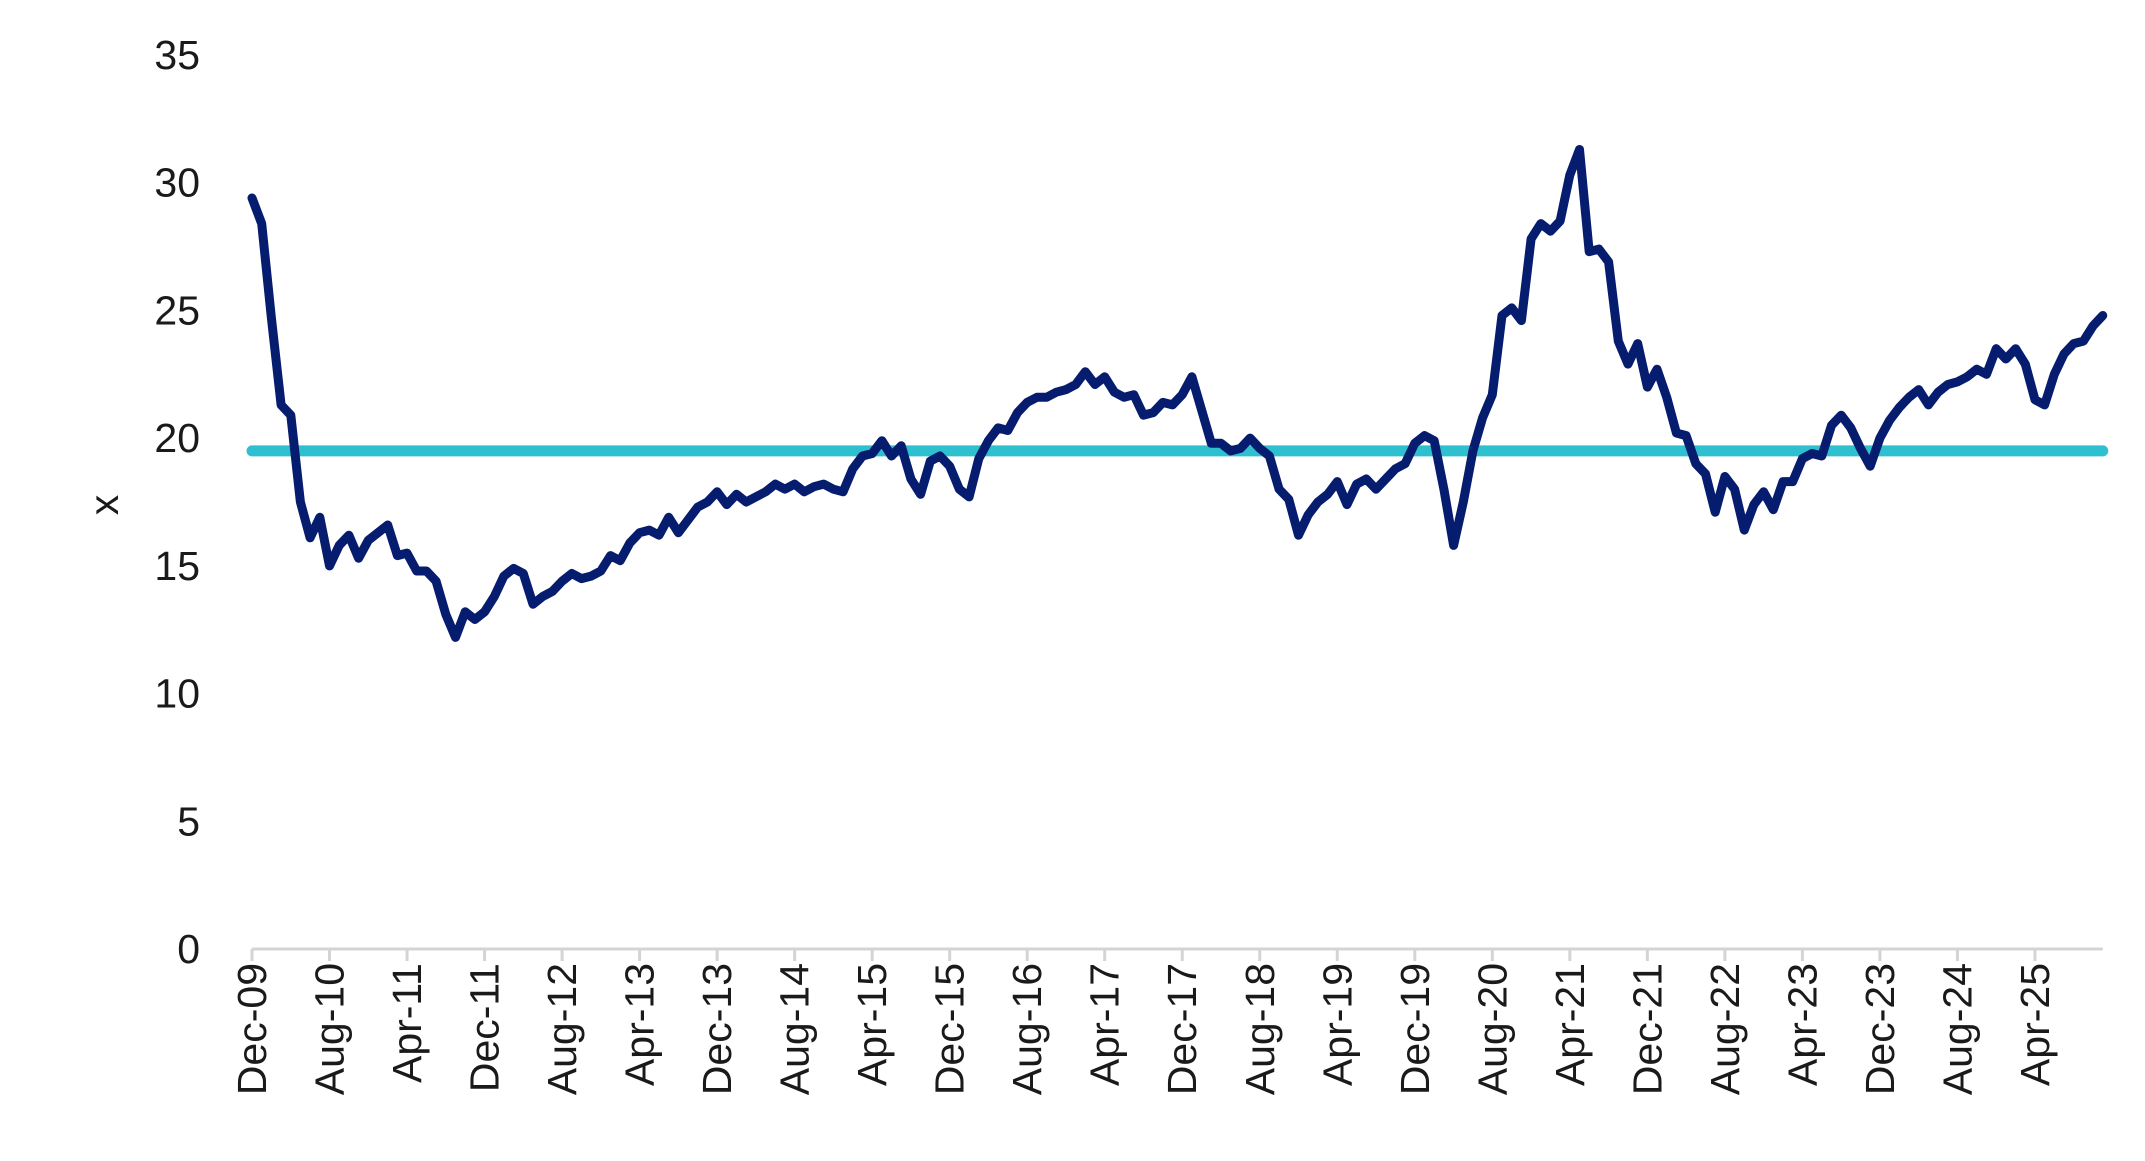 The width and height of the screenshot is (2145, 1161). I want to click on x-tick-label: Aug-24, so click(1957, 1029).